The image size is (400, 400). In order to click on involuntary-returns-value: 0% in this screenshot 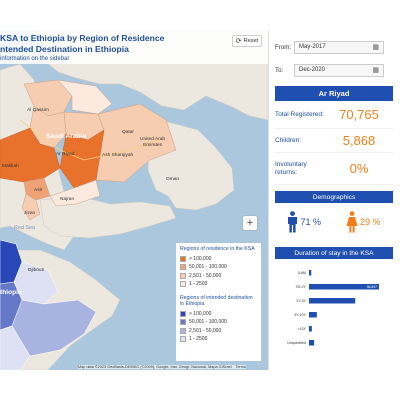, I will do `click(359, 168)`.